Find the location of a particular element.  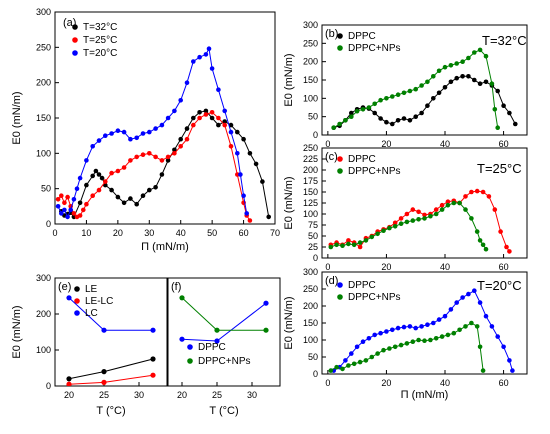

panel-d-tag: (d) is located at coordinates (331, 281).